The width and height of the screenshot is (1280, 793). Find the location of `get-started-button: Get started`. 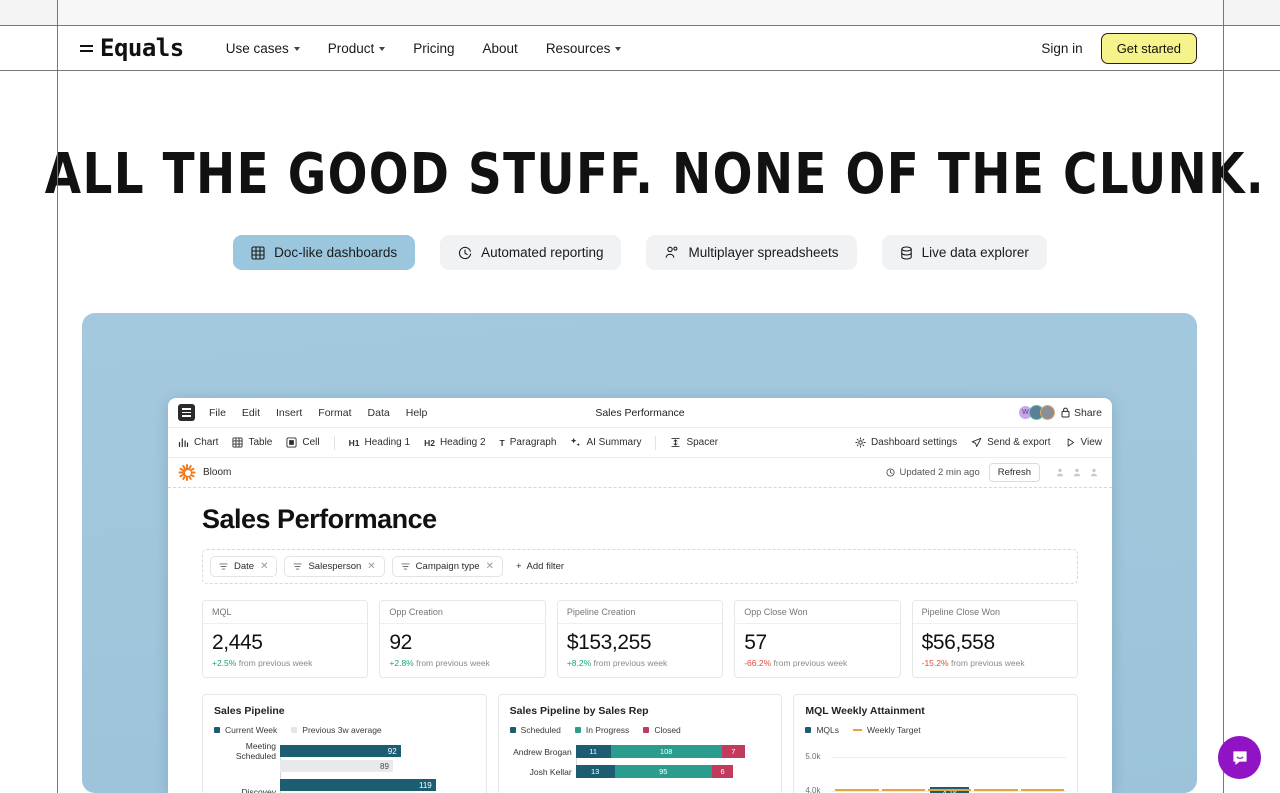

get-started-button: Get started is located at coordinates (1148, 48).